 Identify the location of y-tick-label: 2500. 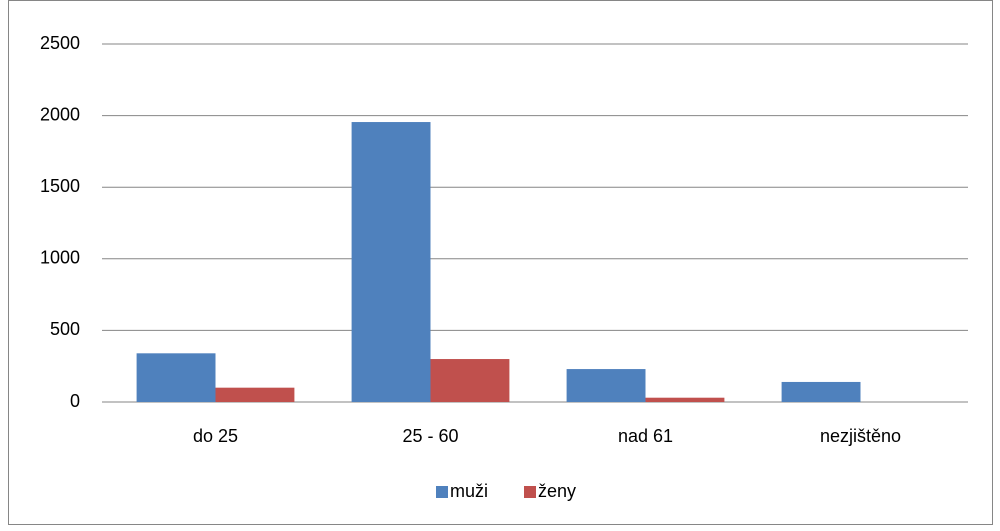
(60, 43).